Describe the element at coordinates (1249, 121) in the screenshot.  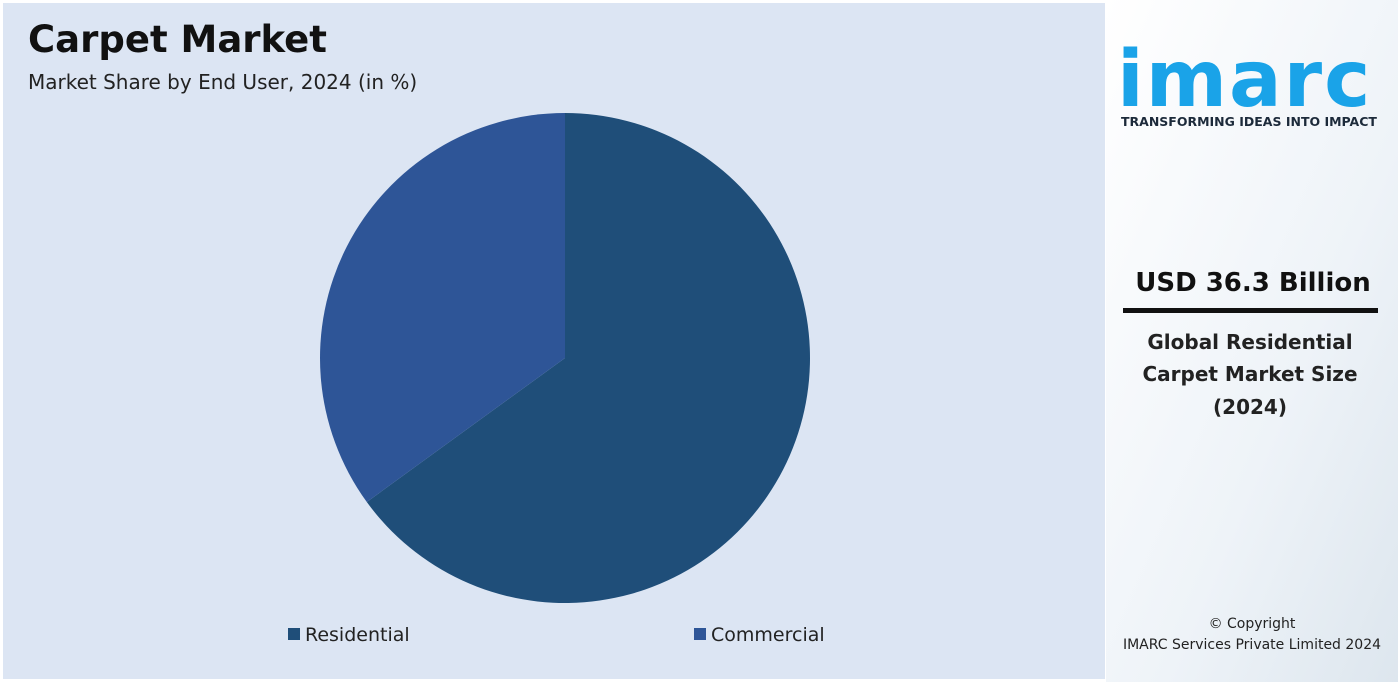
I see `tagline: TRANSFORMING IDEAS INTO IMPACT` at that location.